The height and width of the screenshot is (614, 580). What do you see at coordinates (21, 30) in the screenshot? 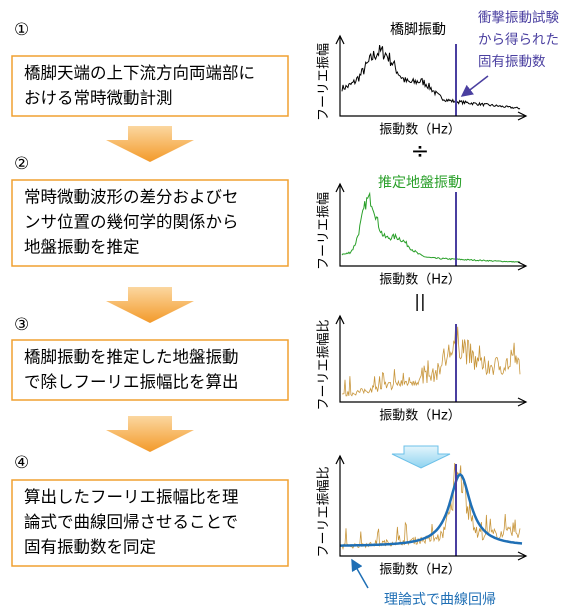
I see `step-number: ①` at bounding box center [21, 30].